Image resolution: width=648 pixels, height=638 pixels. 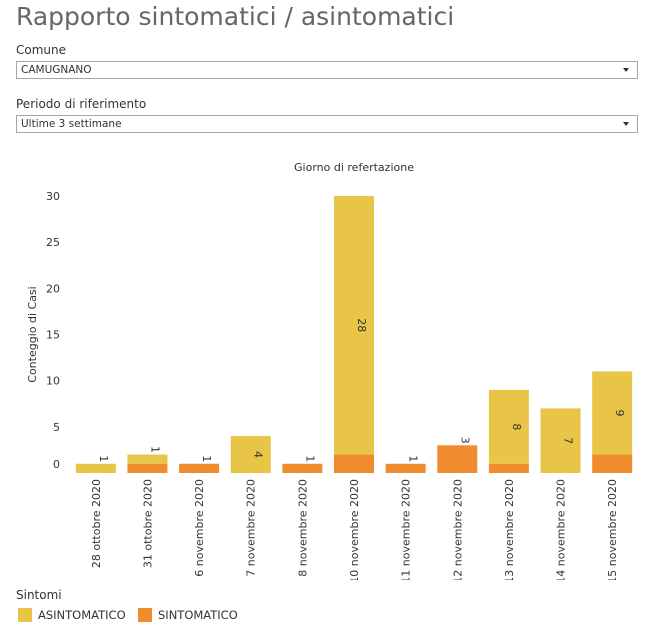 What do you see at coordinates (258, 454) in the screenshot?
I see `data-label: 4` at bounding box center [258, 454].